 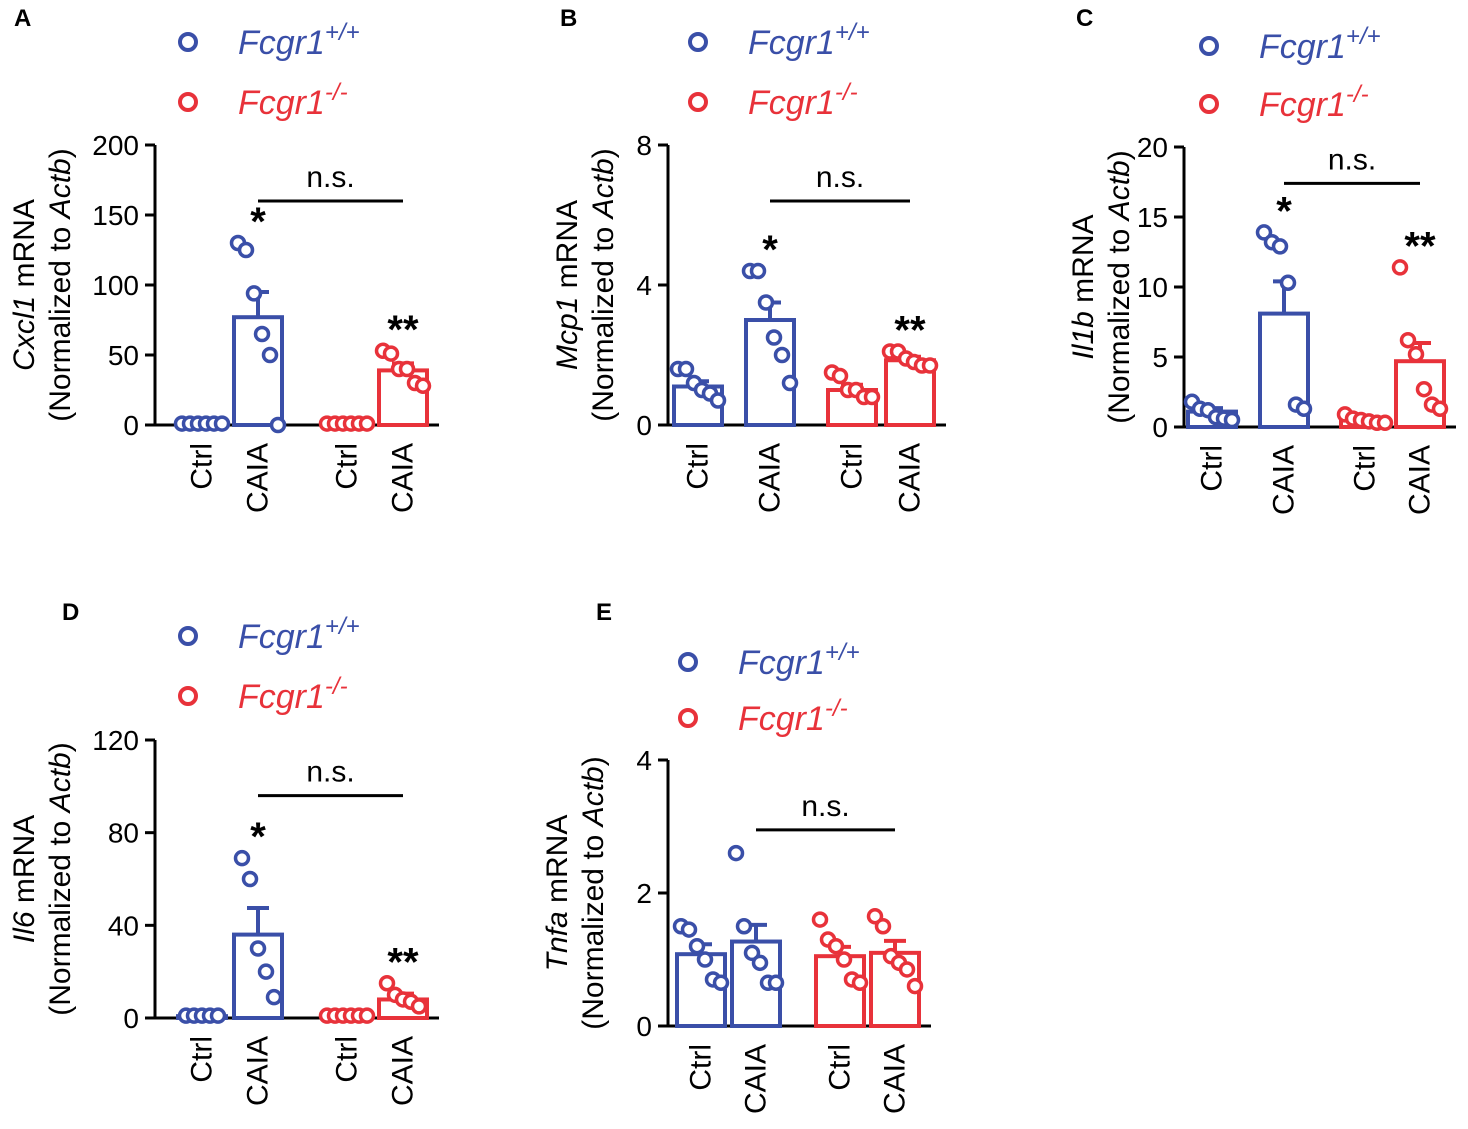 I want to click on y-tick-label: 100, so click(x=115, y=285).